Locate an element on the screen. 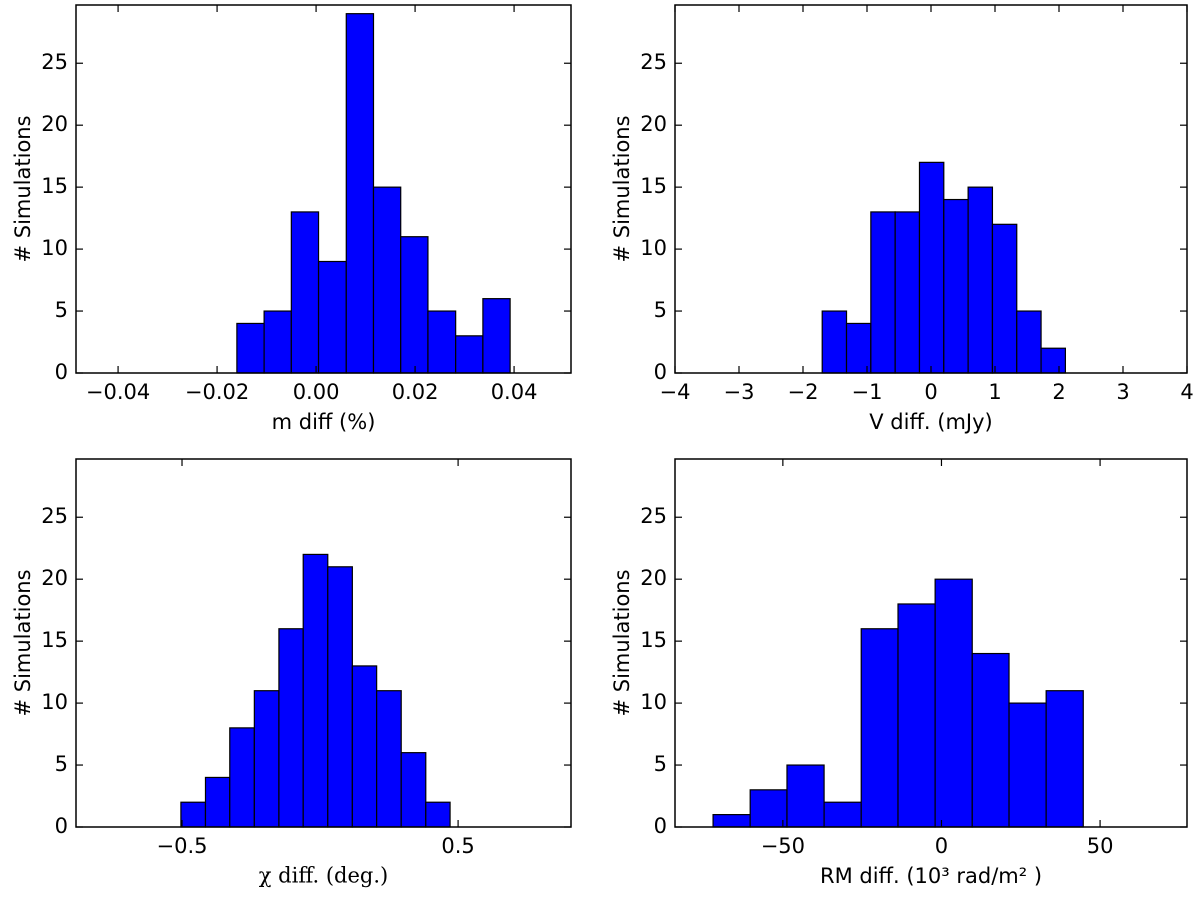 Image resolution: width=1200 pixels, height=898 pixels. x-tick-label: 0.02 is located at coordinates (415, 392).